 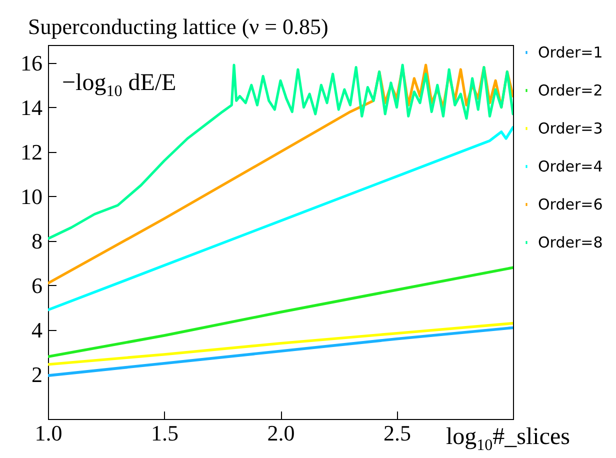 What do you see at coordinates (570, 167) in the screenshot?
I see `legend-label: Order=4` at bounding box center [570, 167].